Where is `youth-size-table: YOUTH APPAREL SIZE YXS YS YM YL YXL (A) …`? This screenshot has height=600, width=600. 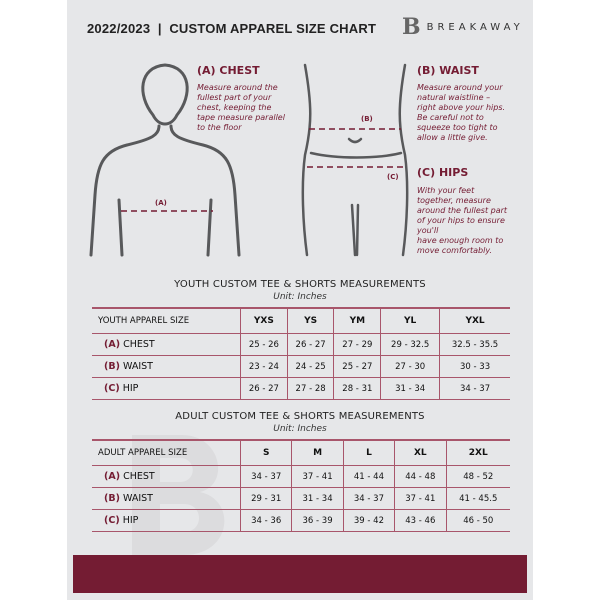 youth-size-table: YOUTH APPAREL SIZE YXS YS YM YL YXL (A) … is located at coordinates (301, 353).